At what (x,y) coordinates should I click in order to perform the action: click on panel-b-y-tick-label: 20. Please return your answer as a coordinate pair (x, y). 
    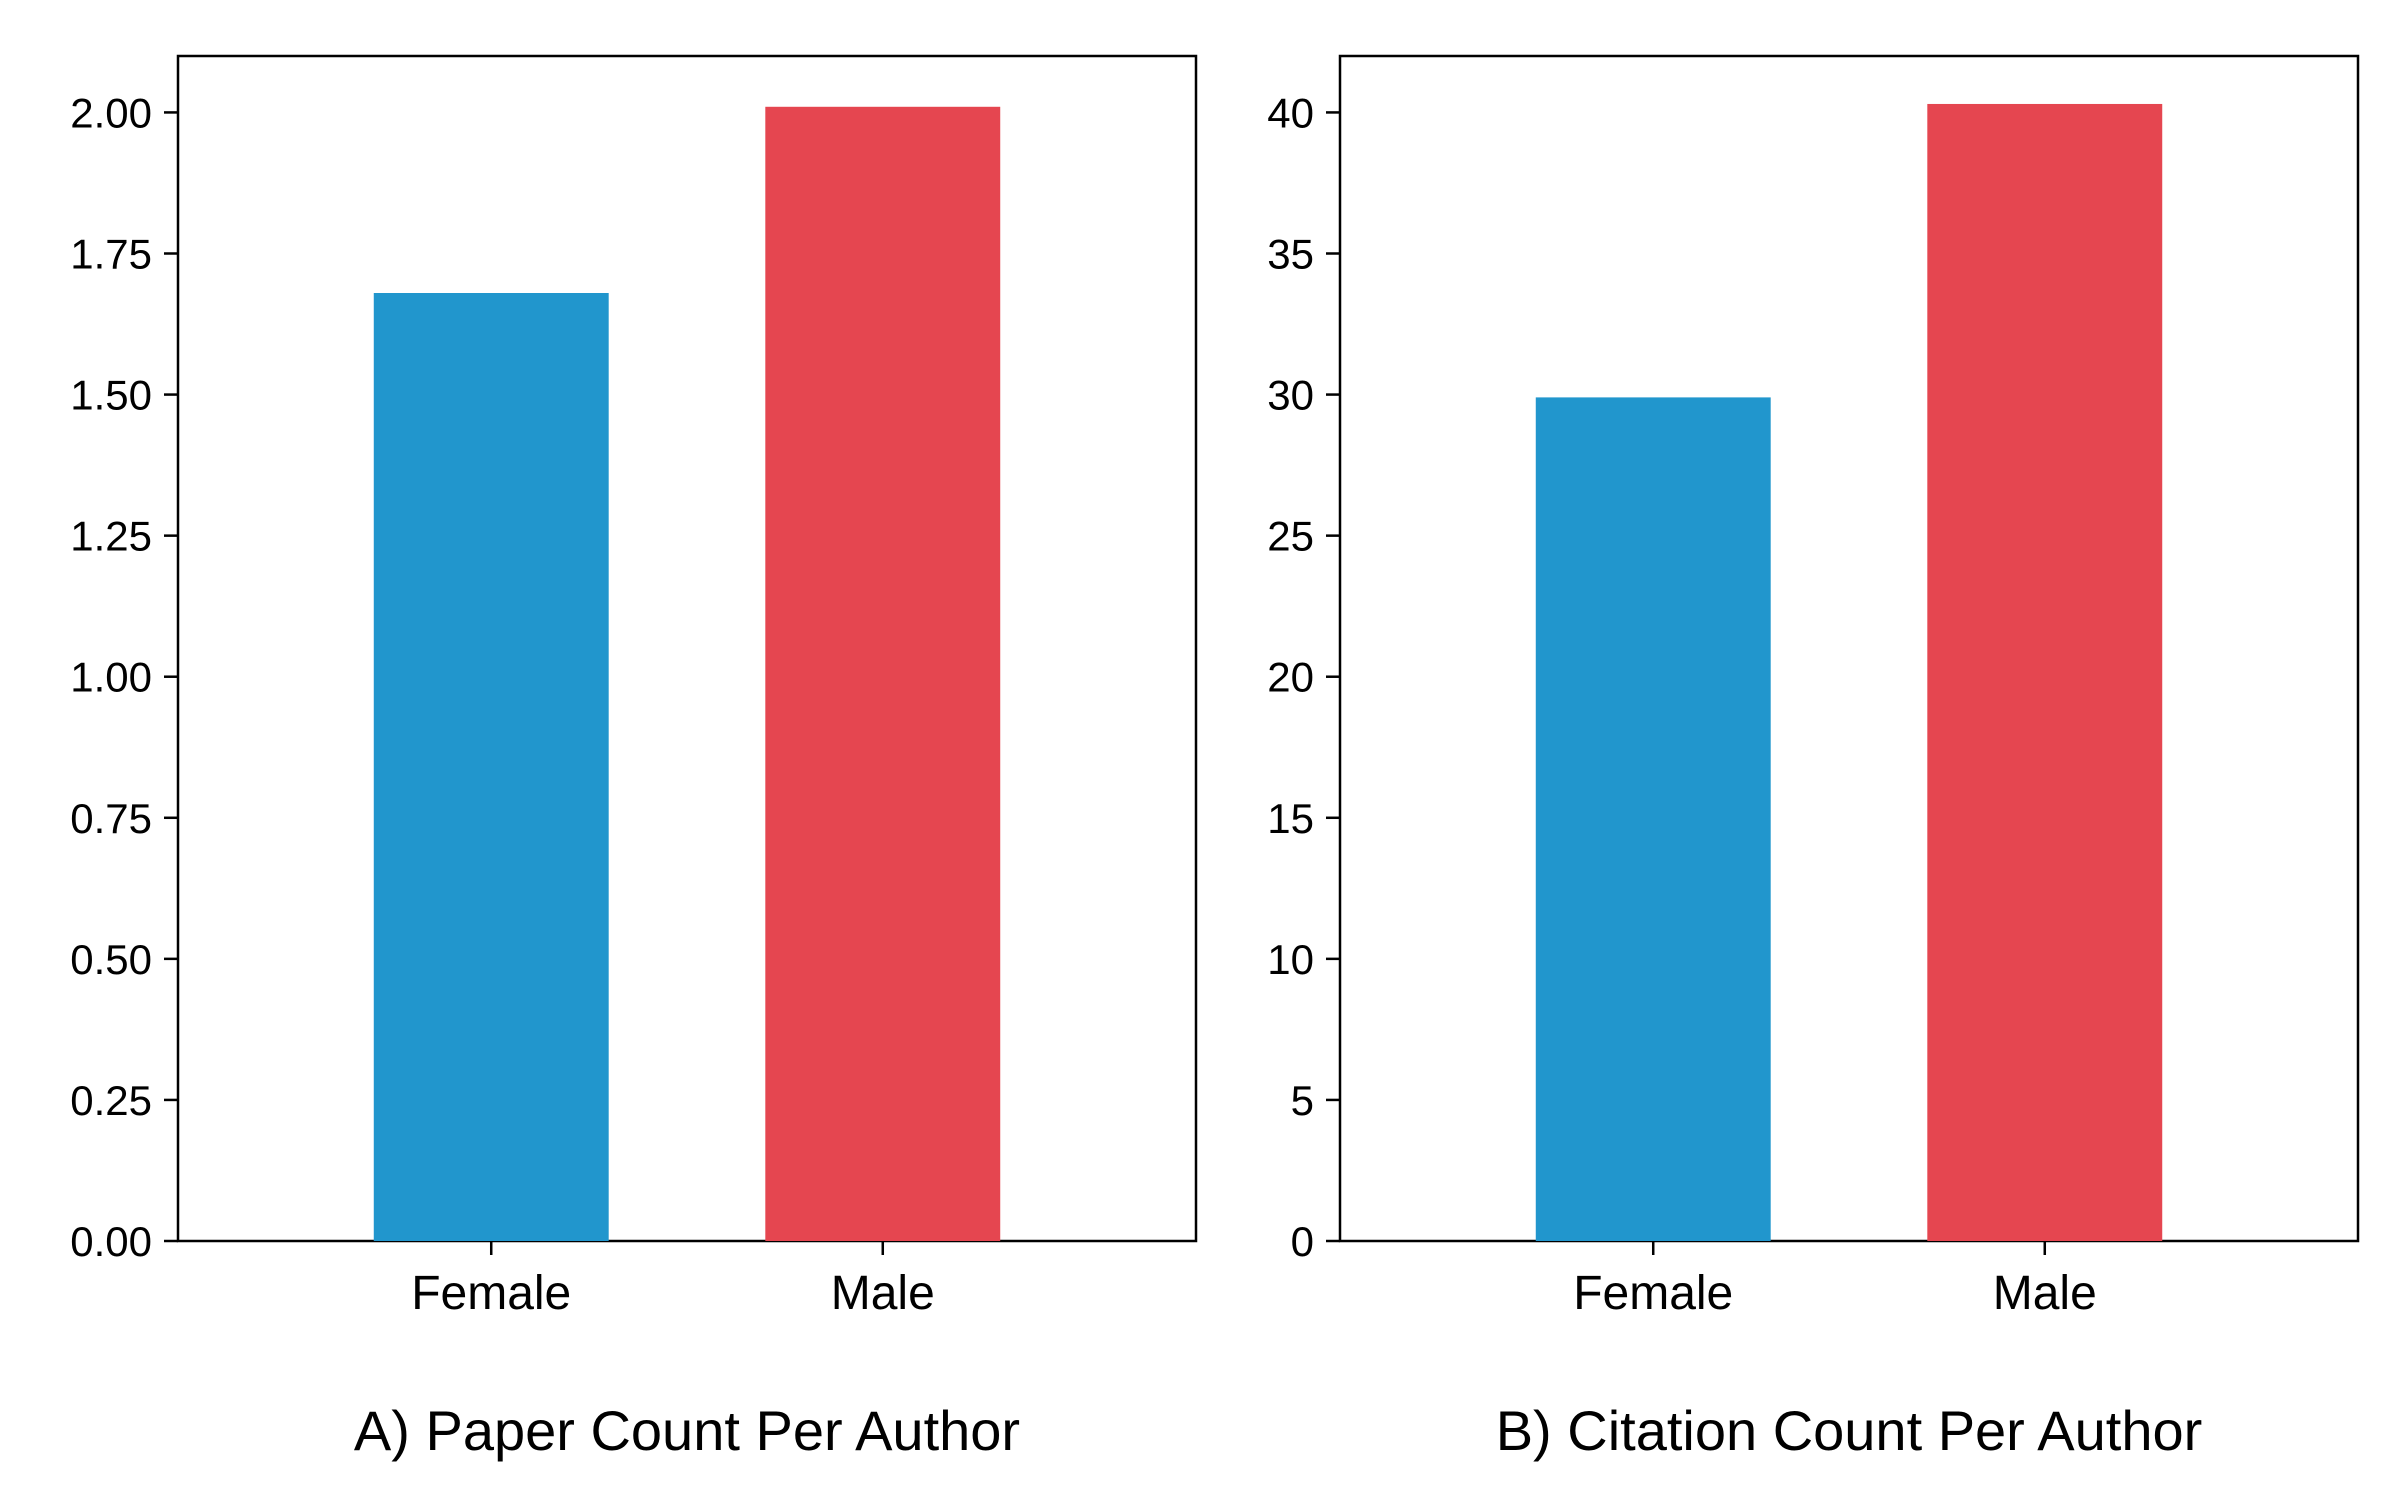
    Looking at the image, I should click on (1290, 677).